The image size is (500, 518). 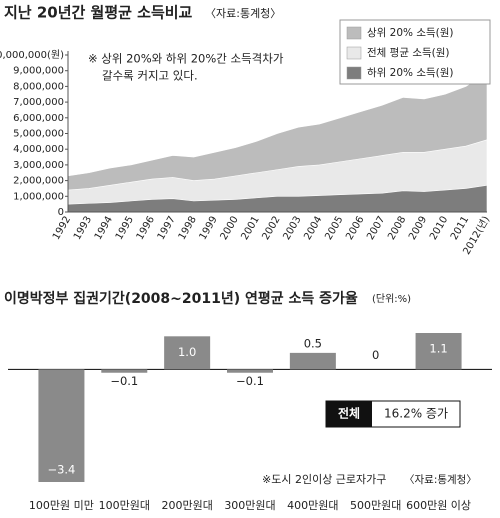 I want to click on value-label: 0, so click(x=375, y=355).